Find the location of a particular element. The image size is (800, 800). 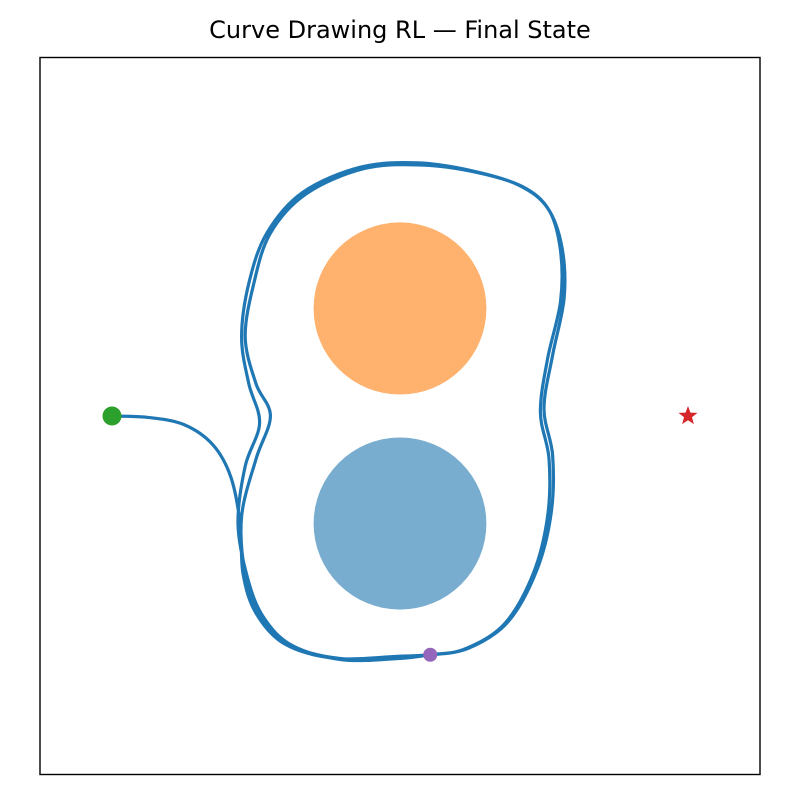

goal-star-marker is located at coordinates (688, 415).